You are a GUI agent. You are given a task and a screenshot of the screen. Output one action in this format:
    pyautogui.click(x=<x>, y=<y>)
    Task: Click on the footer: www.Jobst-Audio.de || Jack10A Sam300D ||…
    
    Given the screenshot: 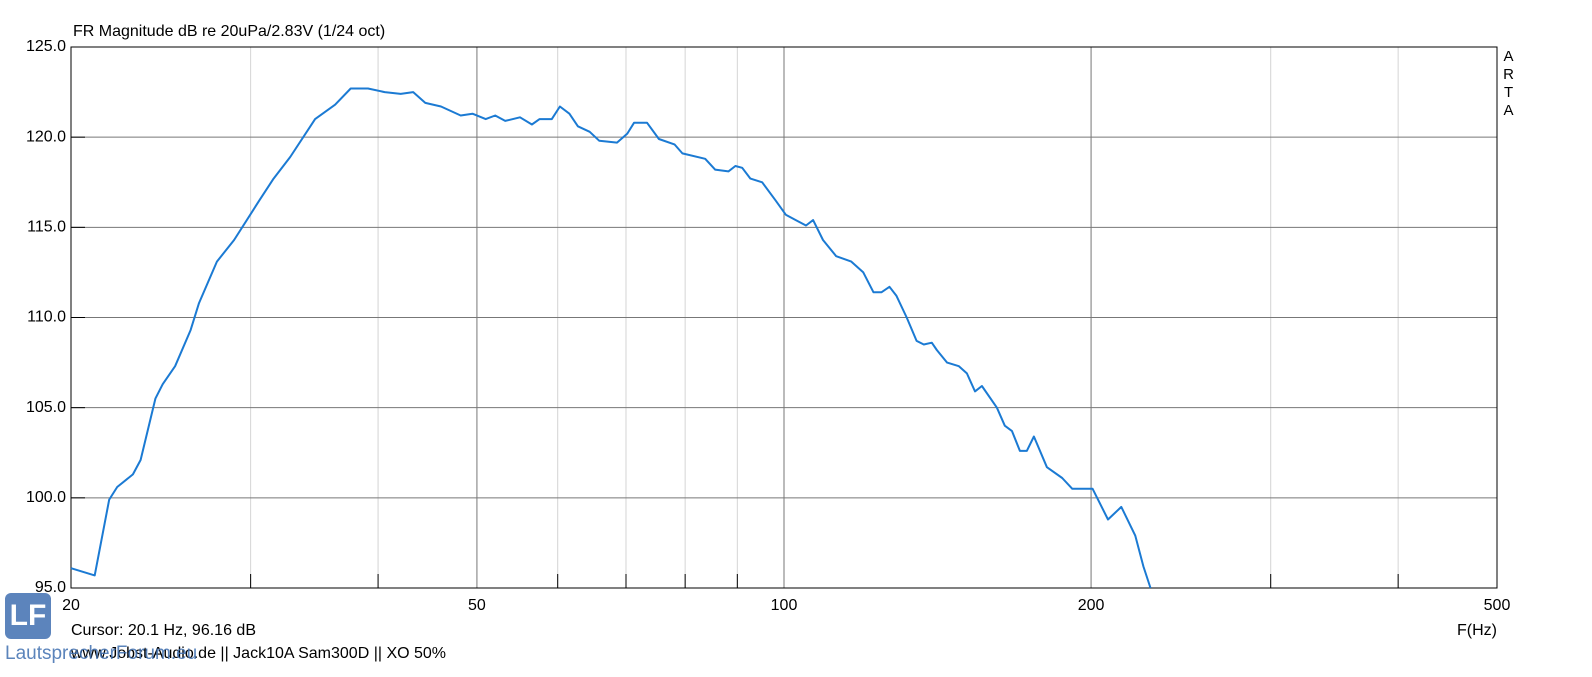 What is the action you would take?
    pyautogui.click(x=258, y=653)
    